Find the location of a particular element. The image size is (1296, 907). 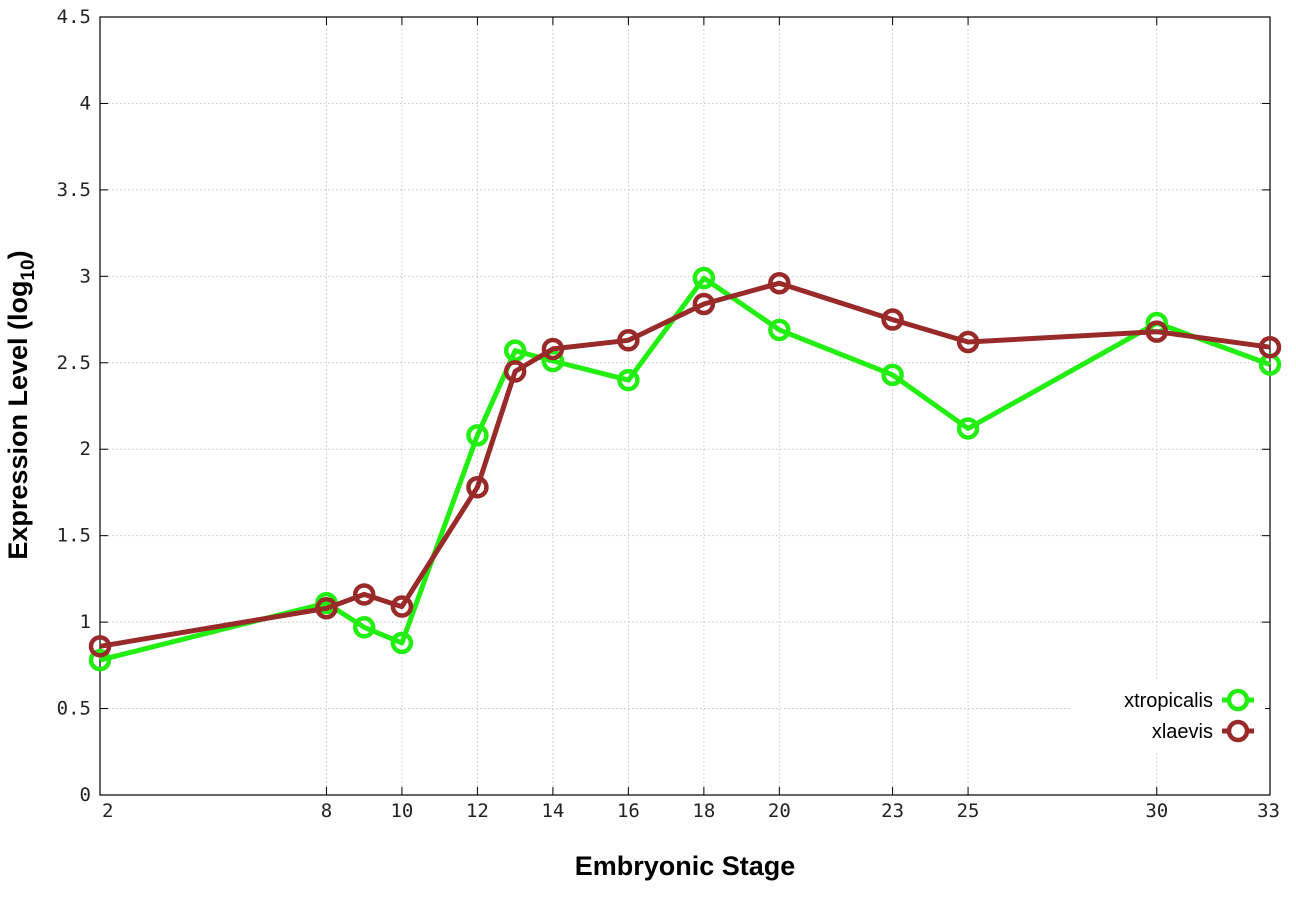

legend-marker-xlaevis is located at coordinates (1238, 731).